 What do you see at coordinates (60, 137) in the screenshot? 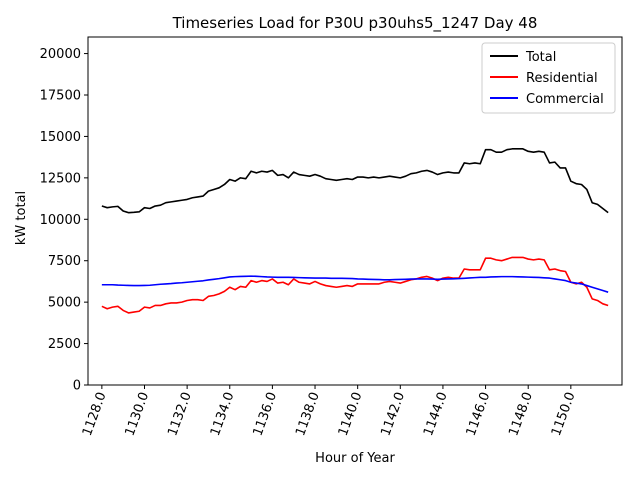
I see `y-tick-label: 15000` at bounding box center [60, 137].